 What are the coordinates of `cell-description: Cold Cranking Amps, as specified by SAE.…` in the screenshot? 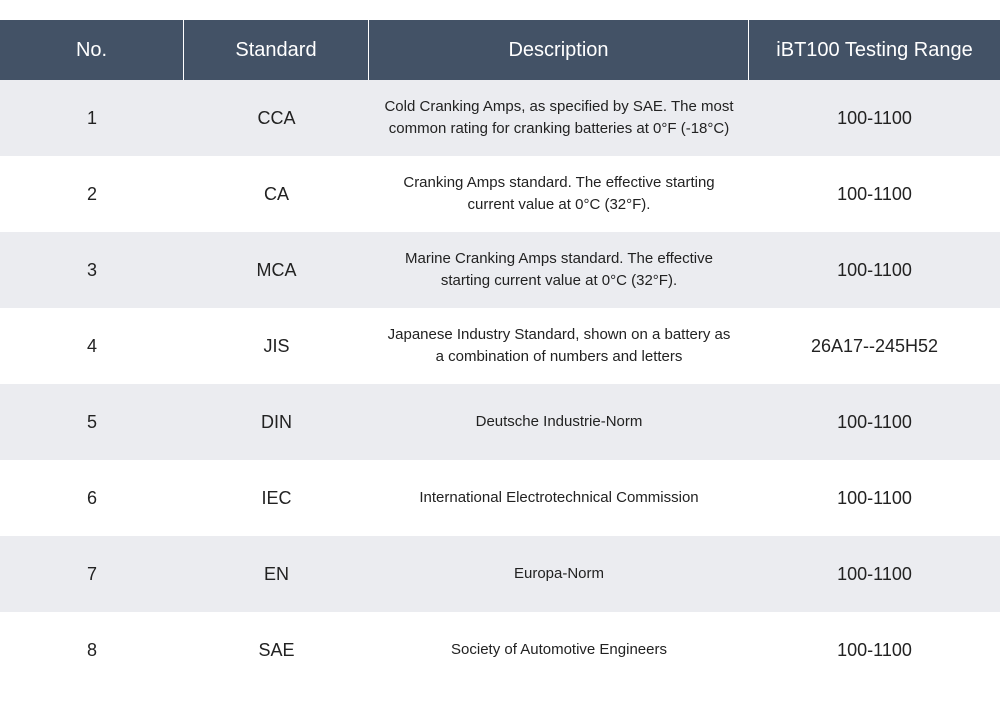 It's located at (559, 118).